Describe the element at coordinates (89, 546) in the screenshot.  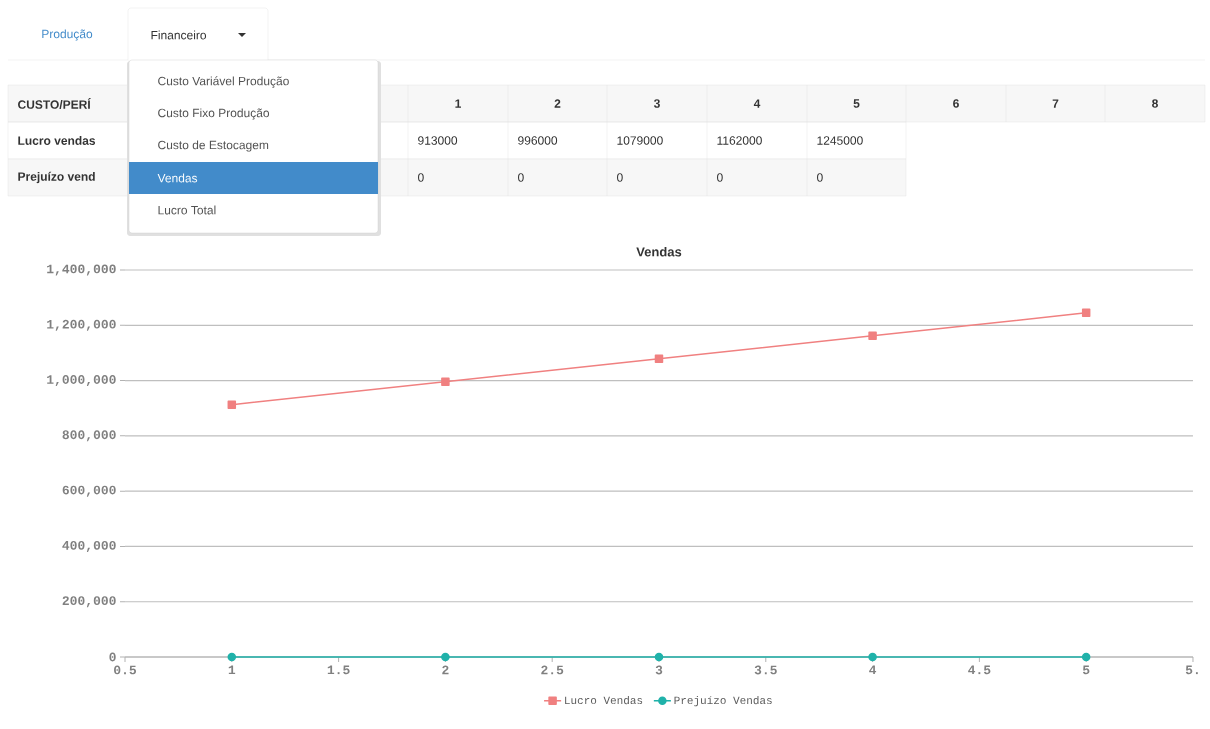
I see `y-tick-label: 400,000` at that location.